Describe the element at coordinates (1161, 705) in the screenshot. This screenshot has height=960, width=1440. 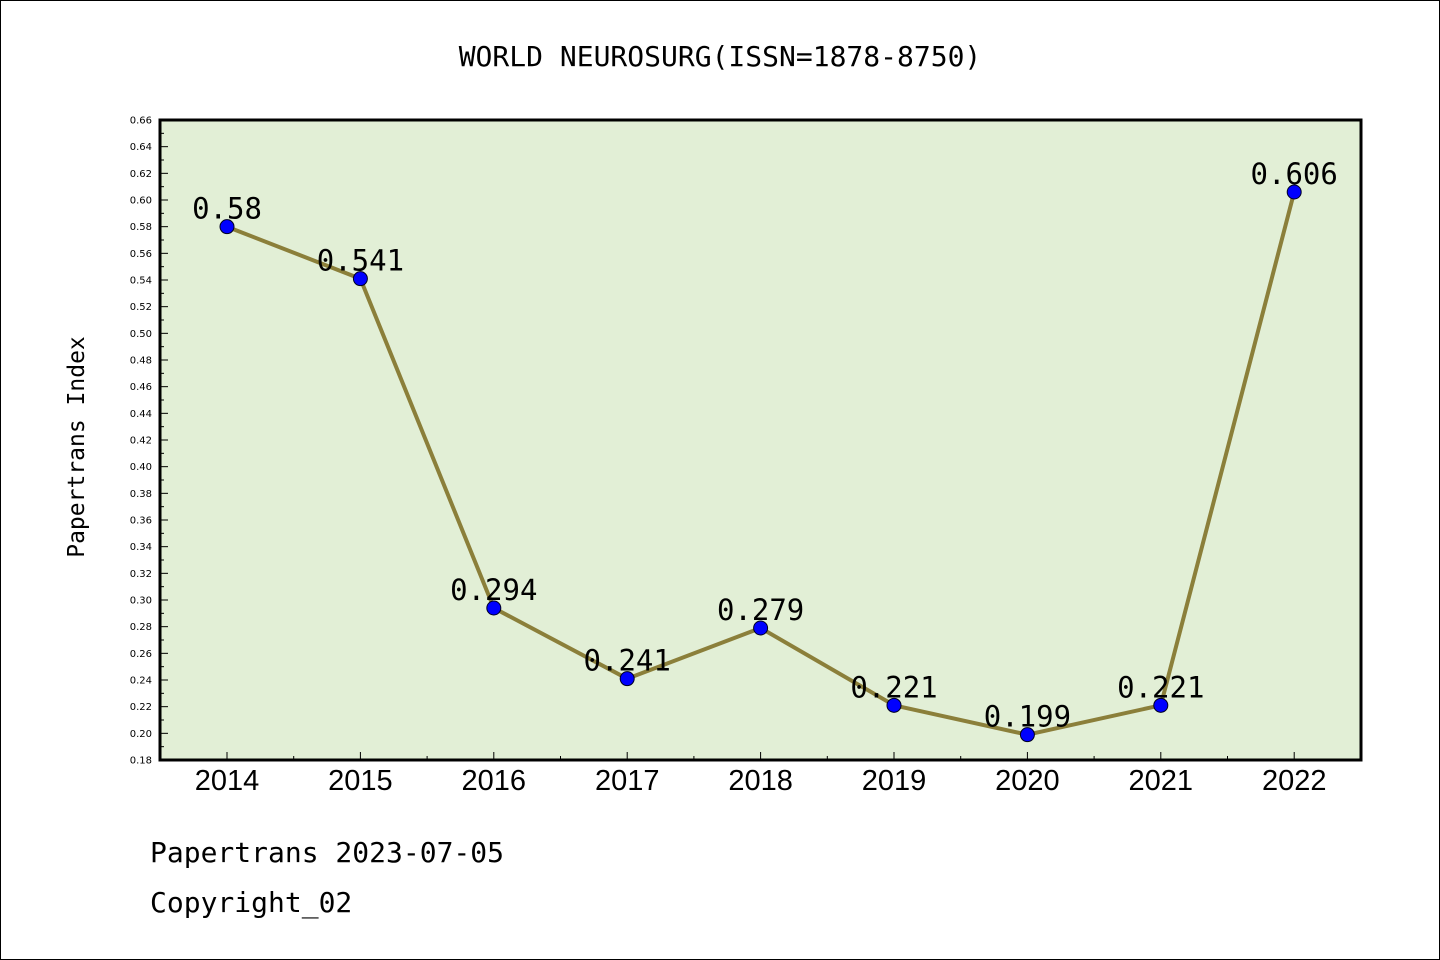
I see `data-point-2021` at that location.